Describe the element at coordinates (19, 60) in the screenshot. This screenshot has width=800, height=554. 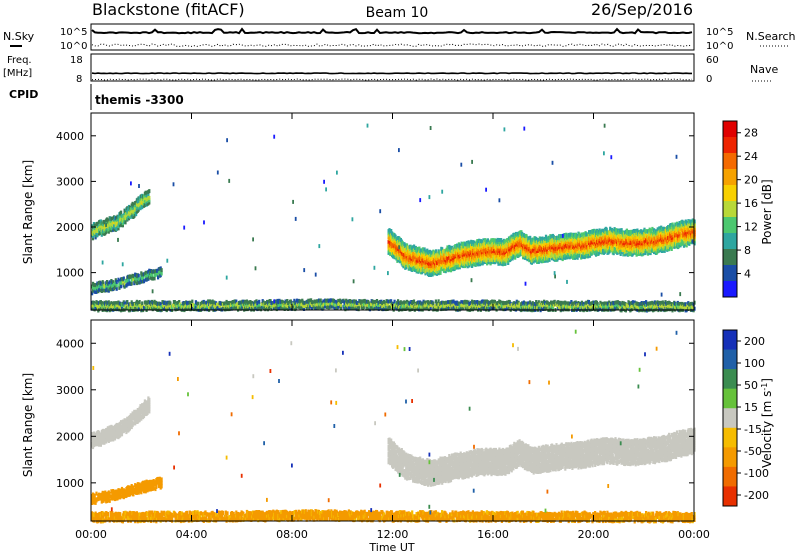
I see `freq-label: Freq.` at that location.